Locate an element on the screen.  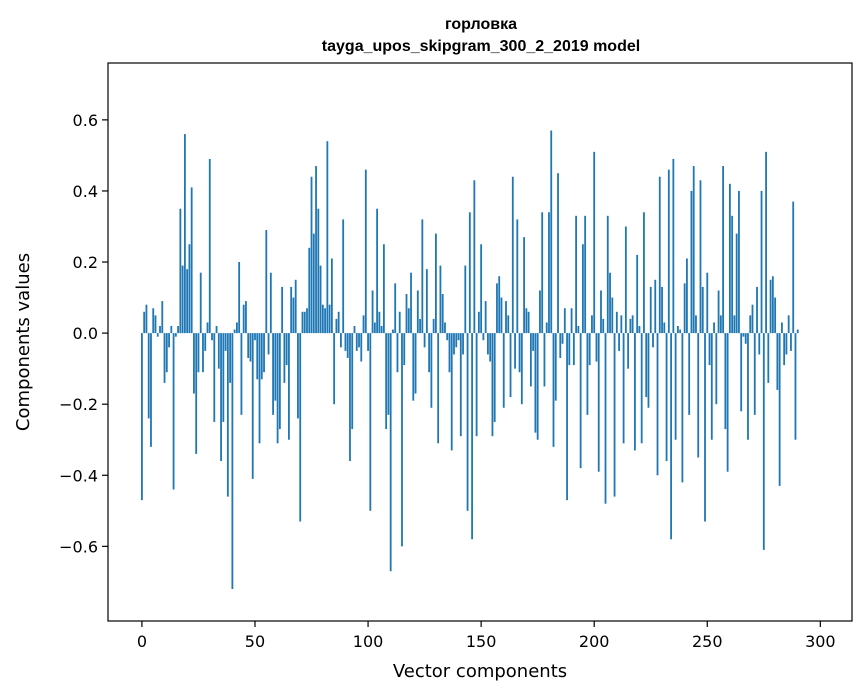
x-tick-label: 0 is located at coordinates (142, 641).